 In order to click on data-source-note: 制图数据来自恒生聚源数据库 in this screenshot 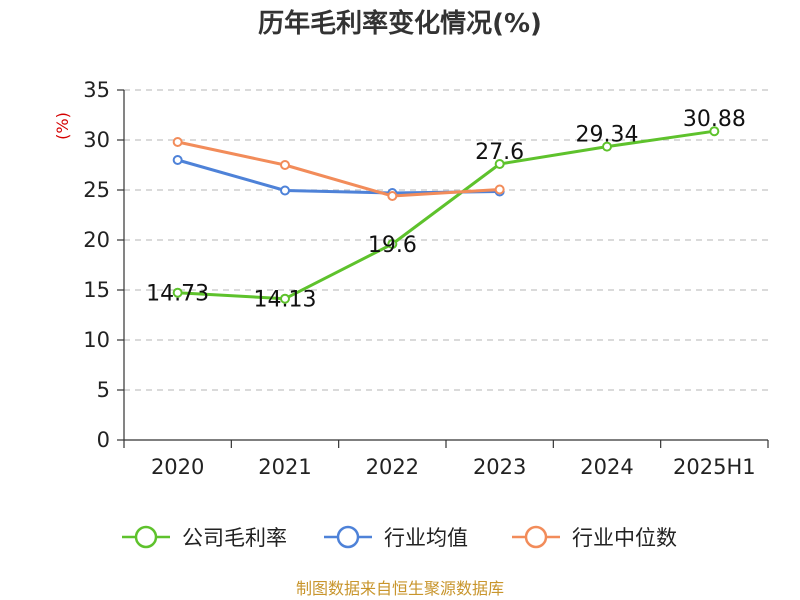, I will do `click(399, 588)`.